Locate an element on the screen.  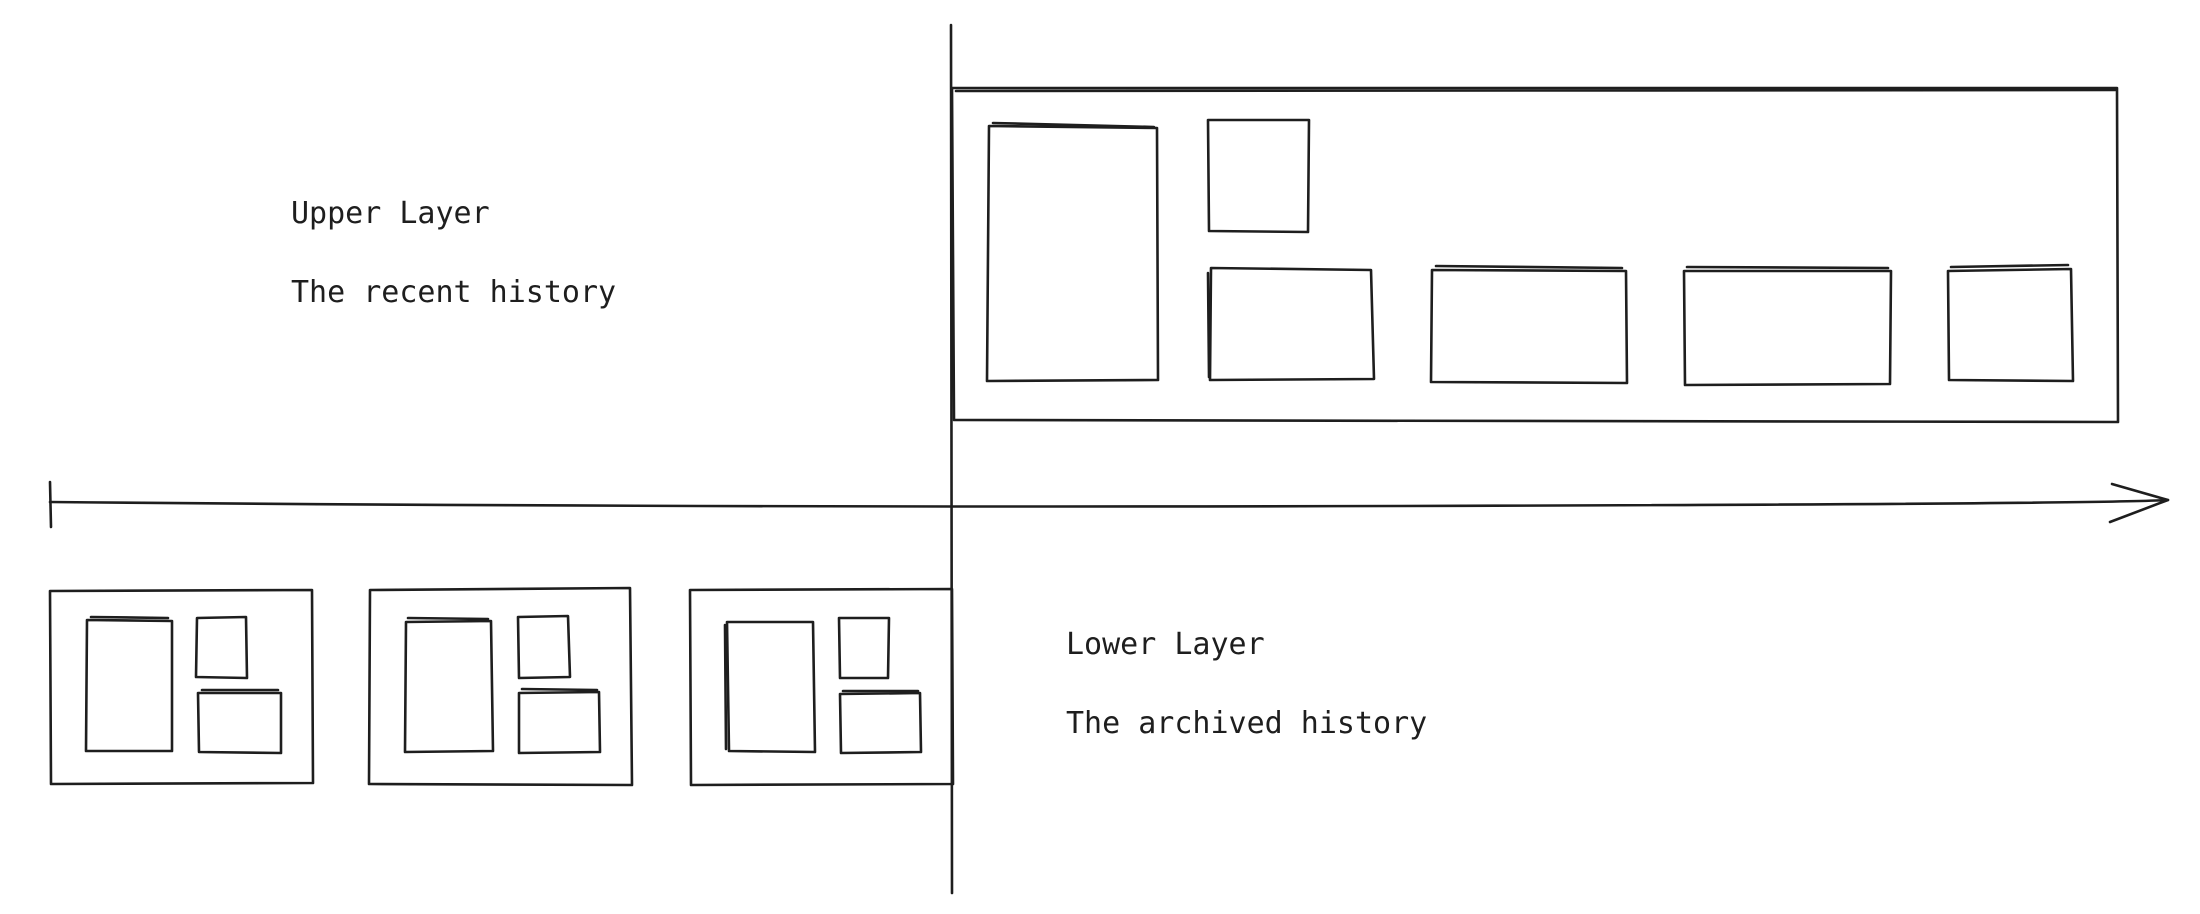
upper-layer-title: Upper Layer is located at coordinates (390, 213).